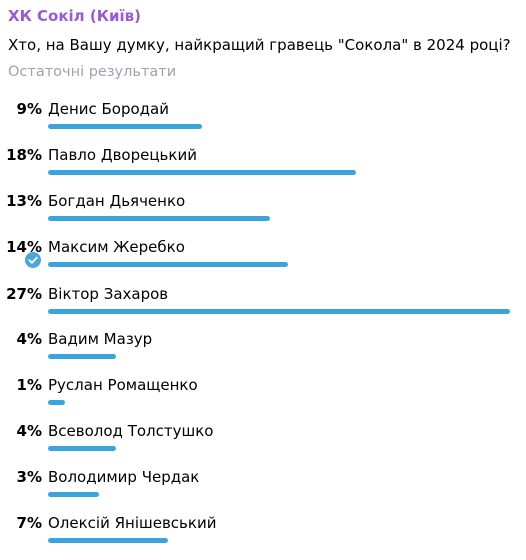  I want to click on poll-option: 1% Руслан Ромащенко, so click(263, 399).